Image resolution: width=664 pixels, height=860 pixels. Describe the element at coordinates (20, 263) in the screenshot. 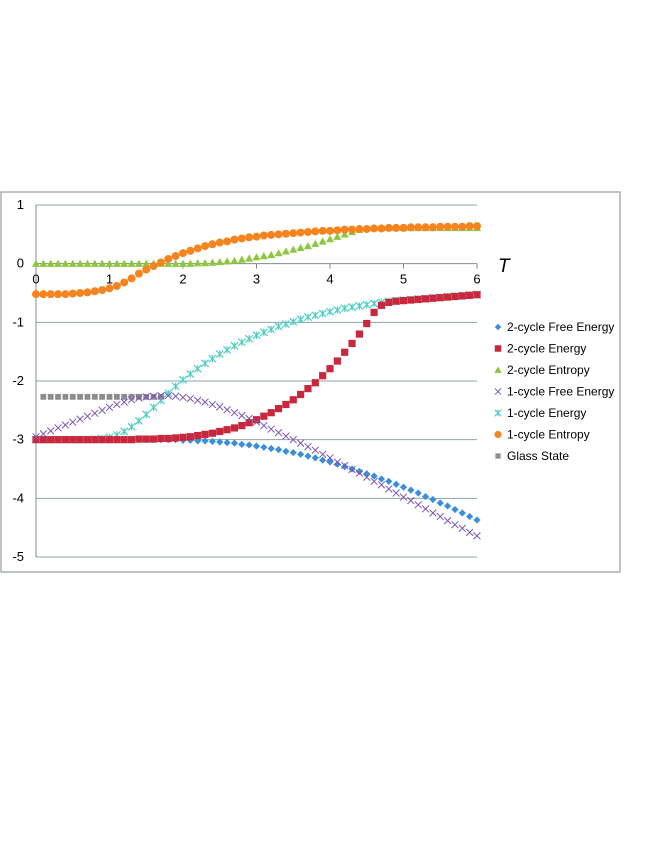

I see `y-tick-label: 0` at that location.